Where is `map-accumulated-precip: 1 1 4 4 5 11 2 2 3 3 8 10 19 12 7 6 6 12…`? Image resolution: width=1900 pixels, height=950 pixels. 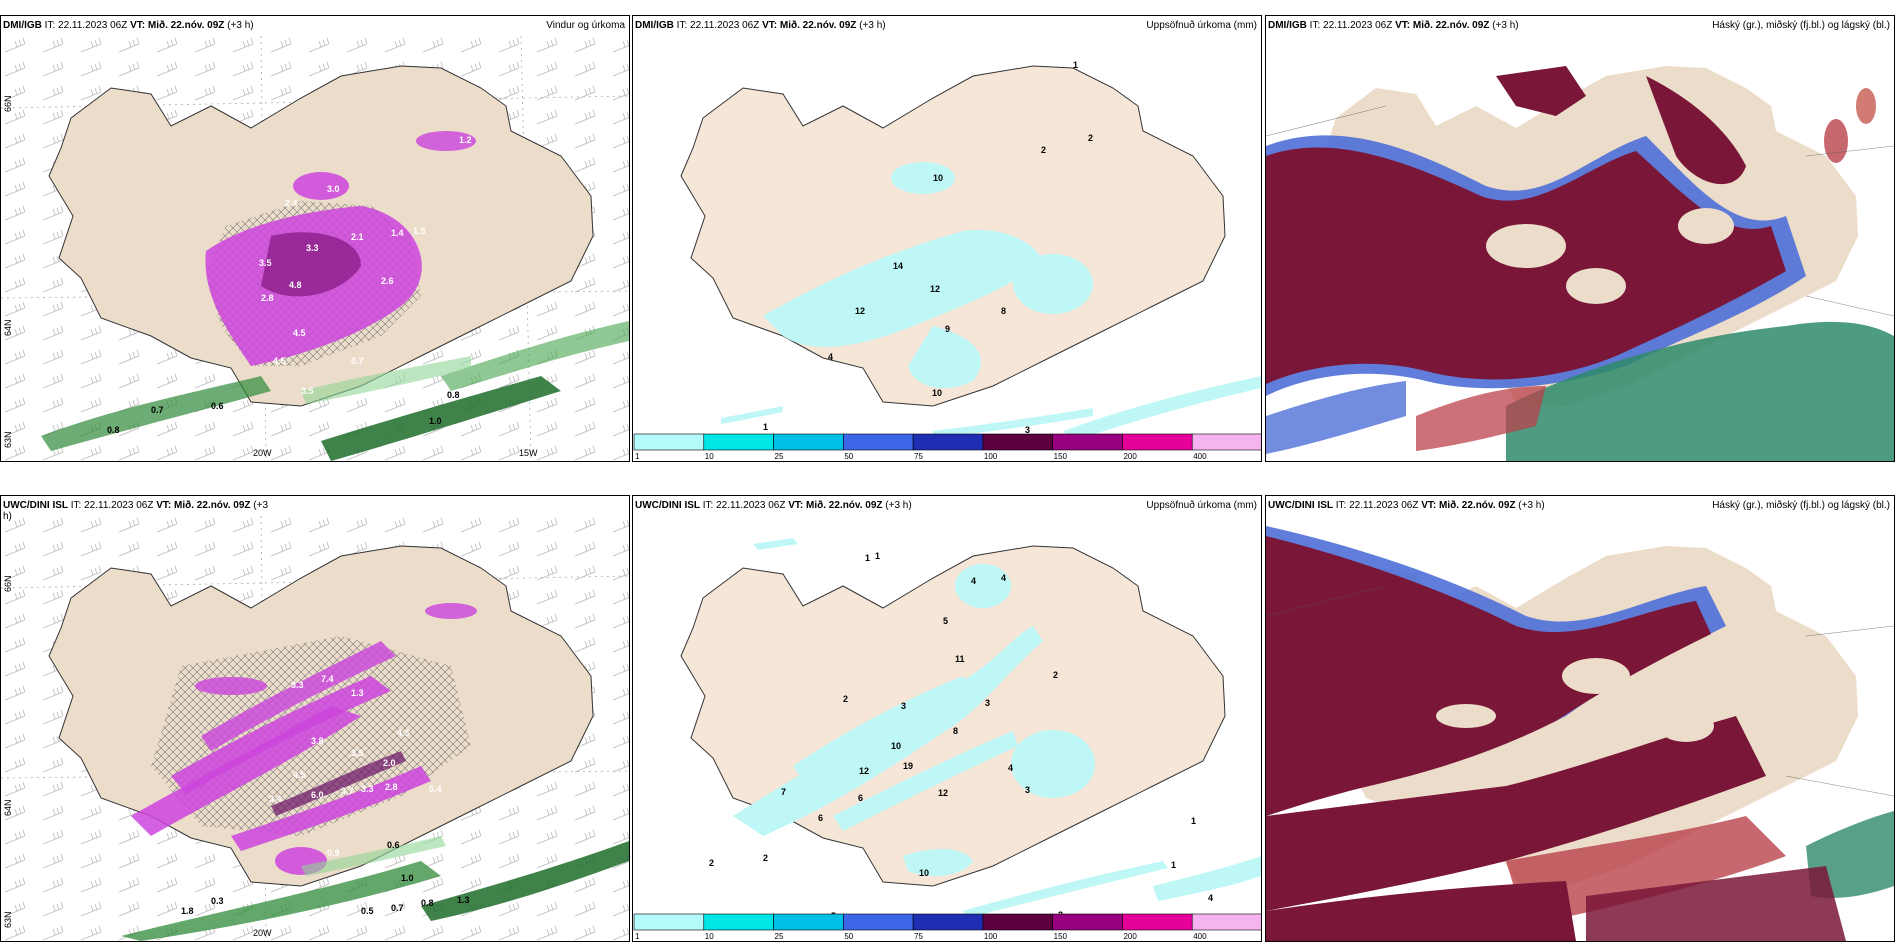 map-accumulated-precip: 1 1 4 4 5 11 2 2 3 3 8 10 19 12 7 6 6 12… is located at coordinates (947, 728).